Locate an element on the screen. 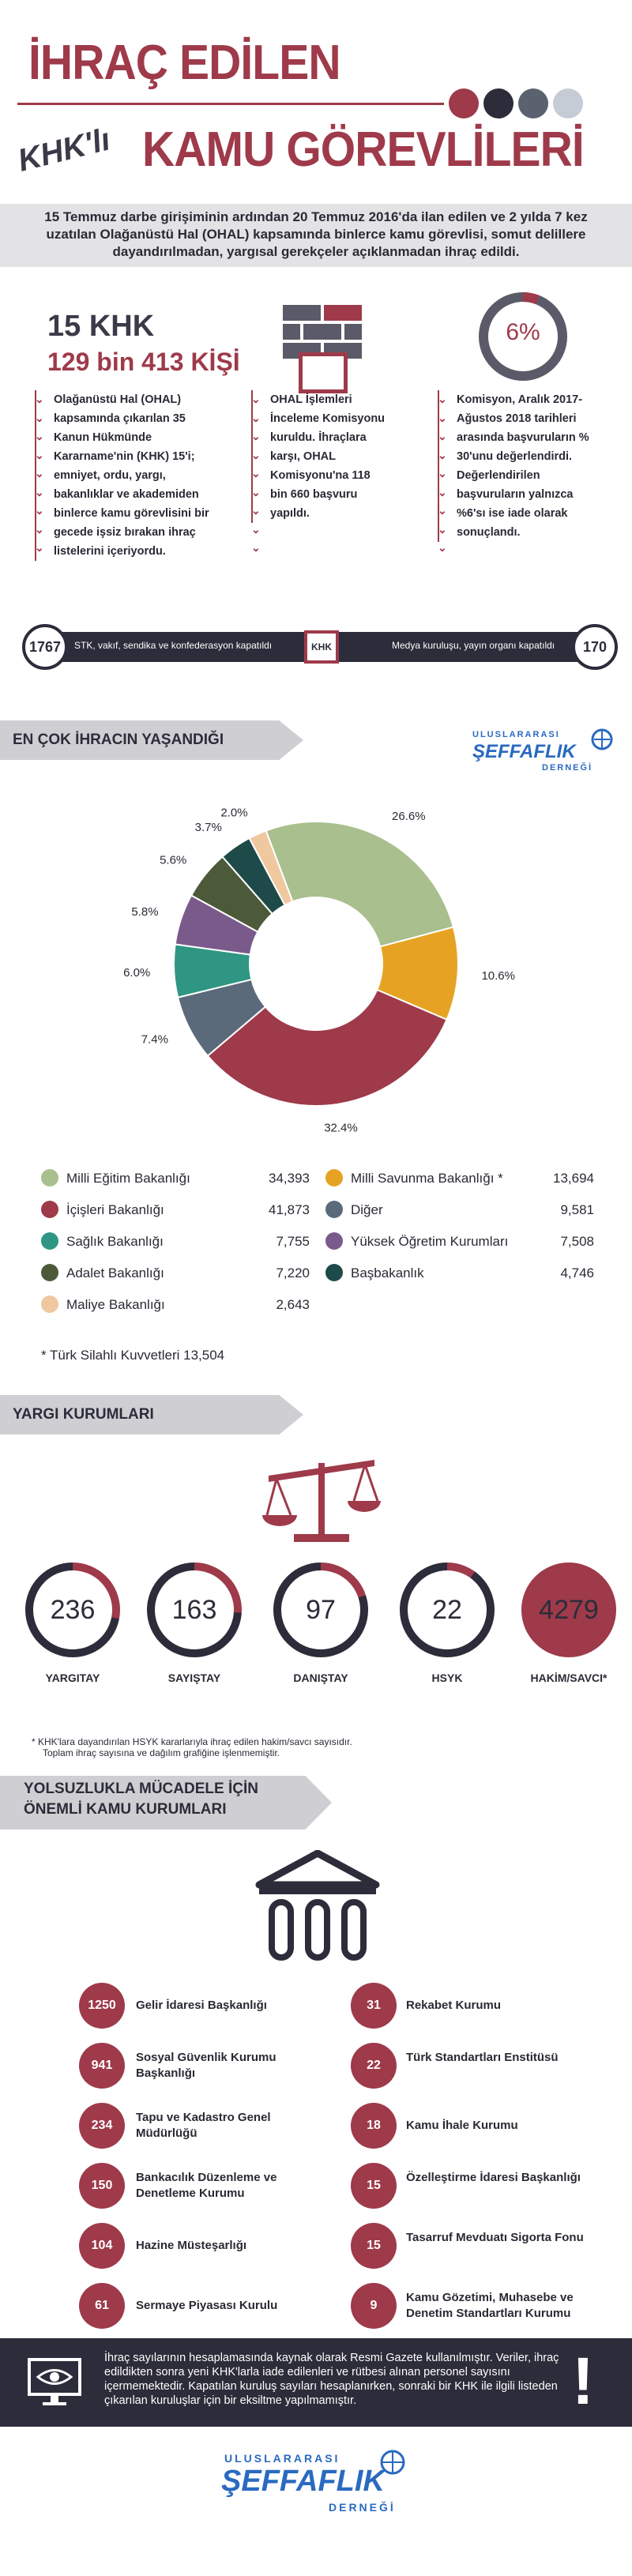 Image resolution: width=632 pixels, height=2576 pixels. institution-count: 150 is located at coordinates (102, 2186).